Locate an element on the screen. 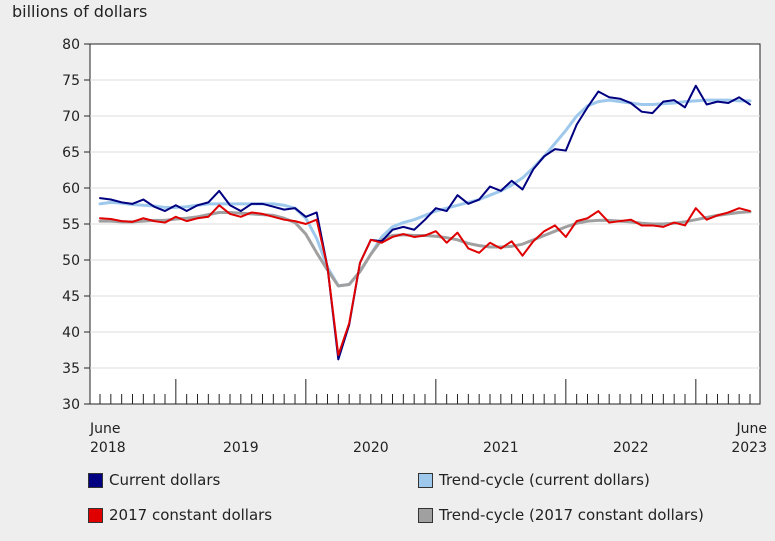 The width and height of the screenshot is (775, 541). y-tick-label: 35 is located at coordinates (71, 369).